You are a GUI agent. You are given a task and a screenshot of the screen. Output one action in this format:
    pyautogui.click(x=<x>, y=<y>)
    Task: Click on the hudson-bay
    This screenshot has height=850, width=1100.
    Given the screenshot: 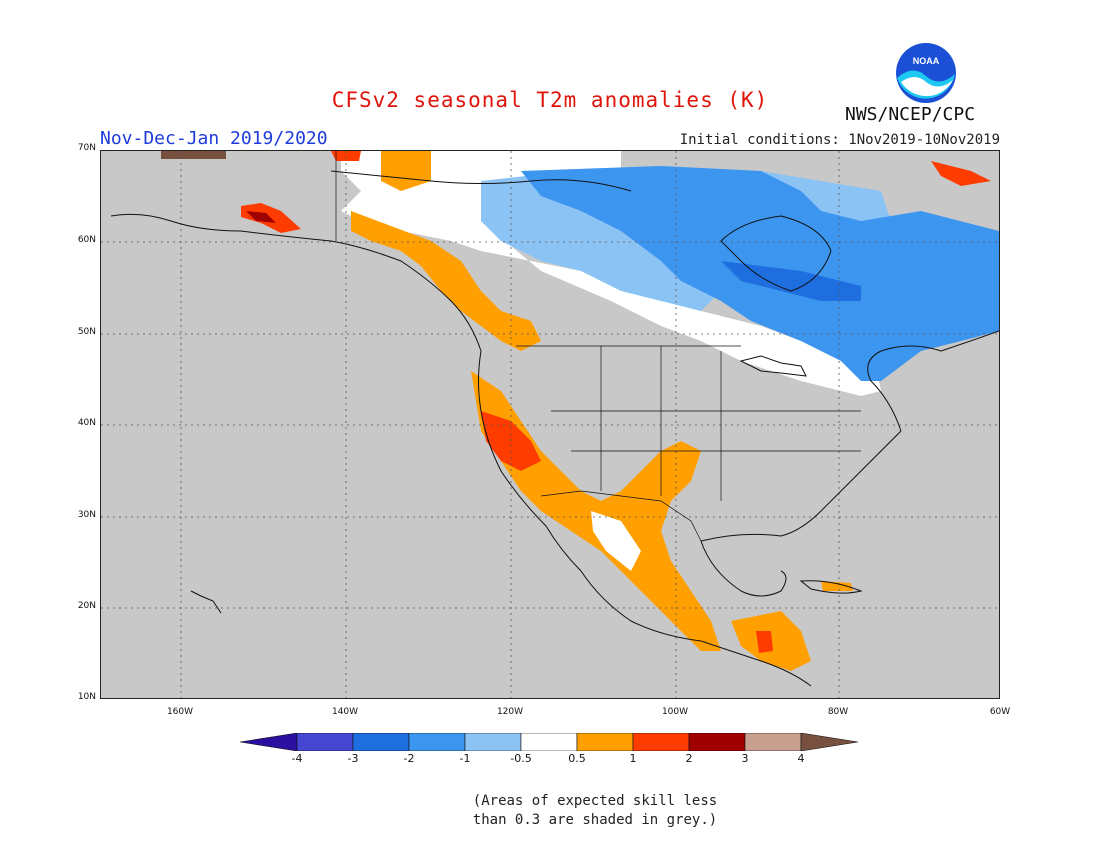 What is the action you would take?
    pyautogui.click(x=776, y=253)
    